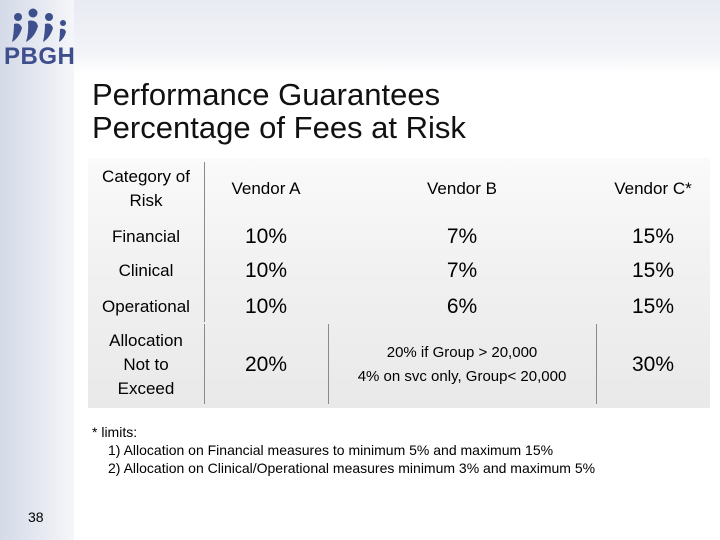 The height and width of the screenshot is (540, 720). What do you see at coordinates (653, 270) in the screenshot?
I see `clinical-vendor-c: 15%` at bounding box center [653, 270].